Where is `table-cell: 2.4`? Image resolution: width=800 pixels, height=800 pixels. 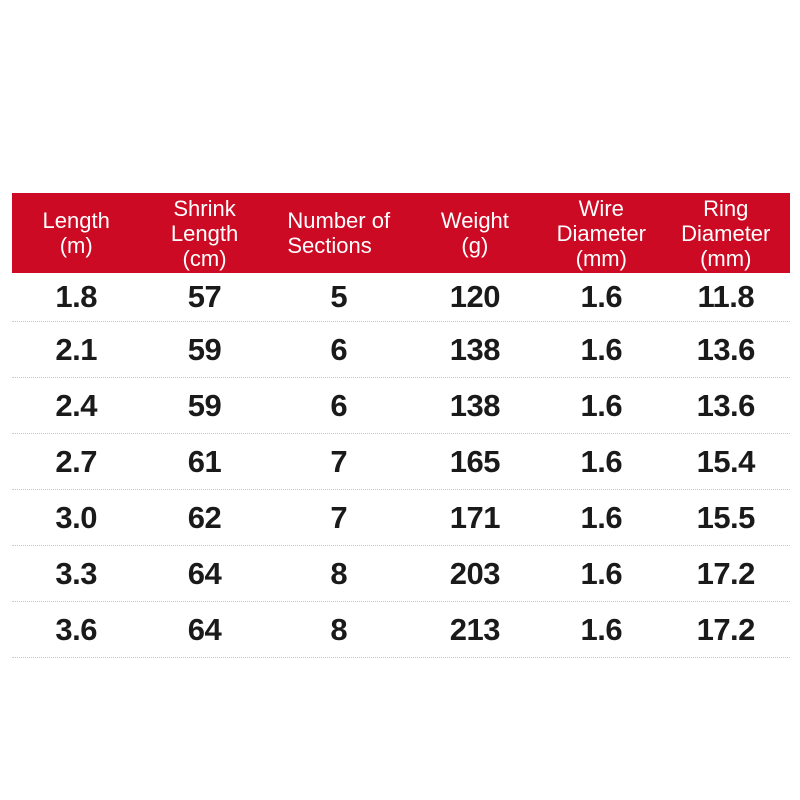
table-cell: 2.4 is located at coordinates (76, 405).